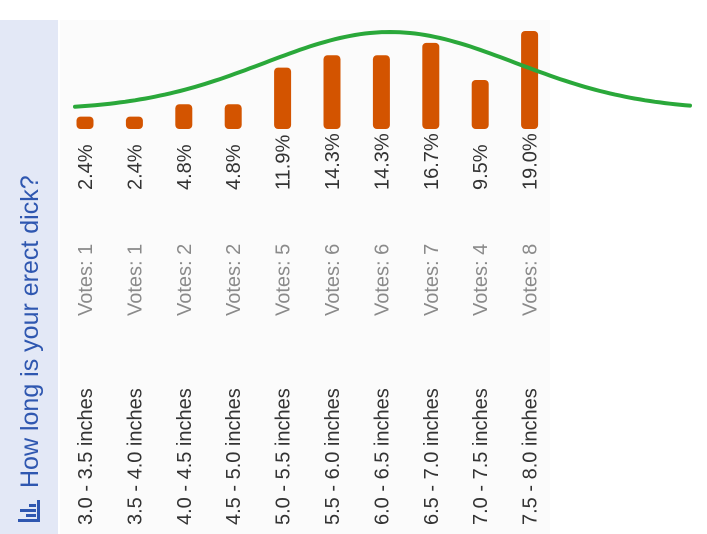 The image size is (707, 534). What do you see at coordinates (481, 167) in the screenshot?
I see `percent-label: 9.5%` at bounding box center [481, 167].